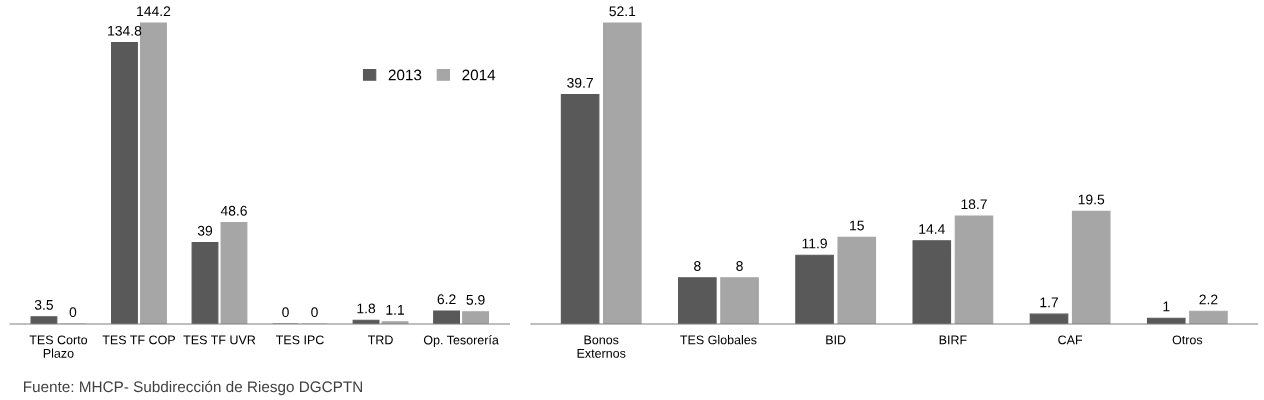  Describe the element at coordinates (44, 304) in the screenshot. I see `data-label: 3.5` at that location.